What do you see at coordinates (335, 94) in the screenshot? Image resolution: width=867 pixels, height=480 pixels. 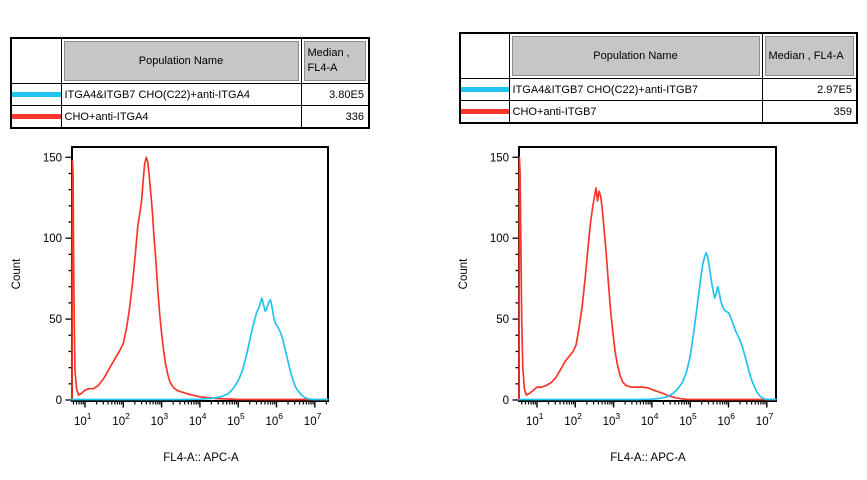 I see `median-cell: 3.80E5` at bounding box center [335, 94].